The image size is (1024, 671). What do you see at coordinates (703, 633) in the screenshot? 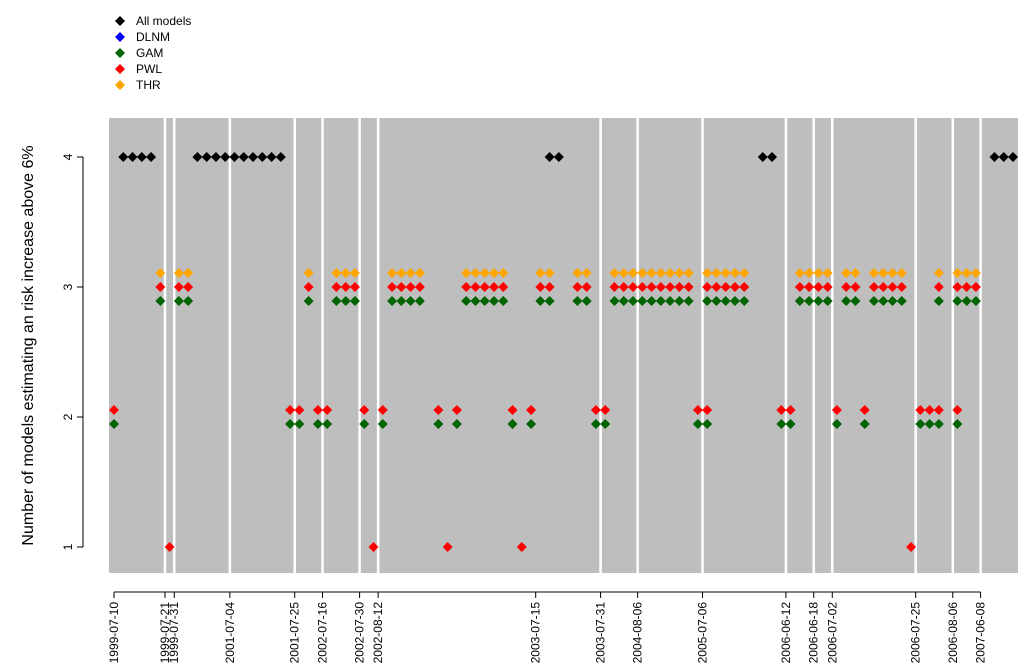
I see `x-tick-label: 2005-07-06` at bounding box center [703, 633].